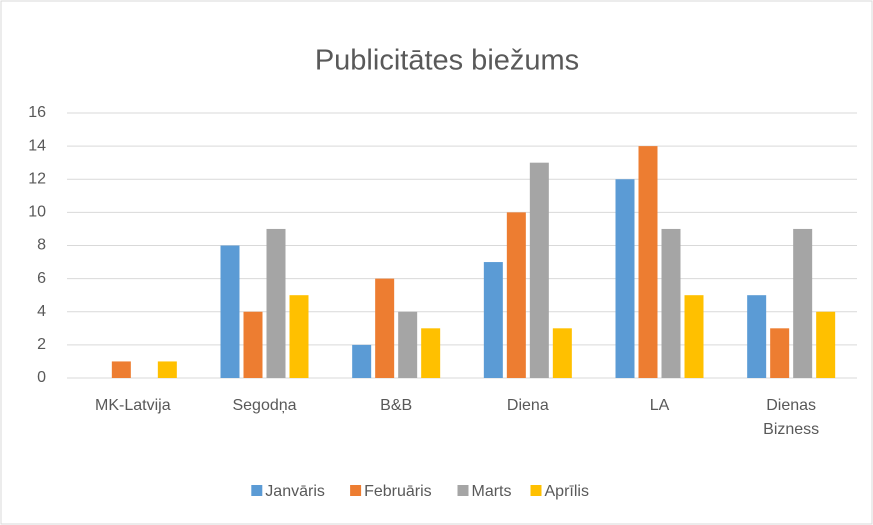 The height and width of the screenshot is (525, 873). I want to click on y-tick-label: 4, so click(41, 311).